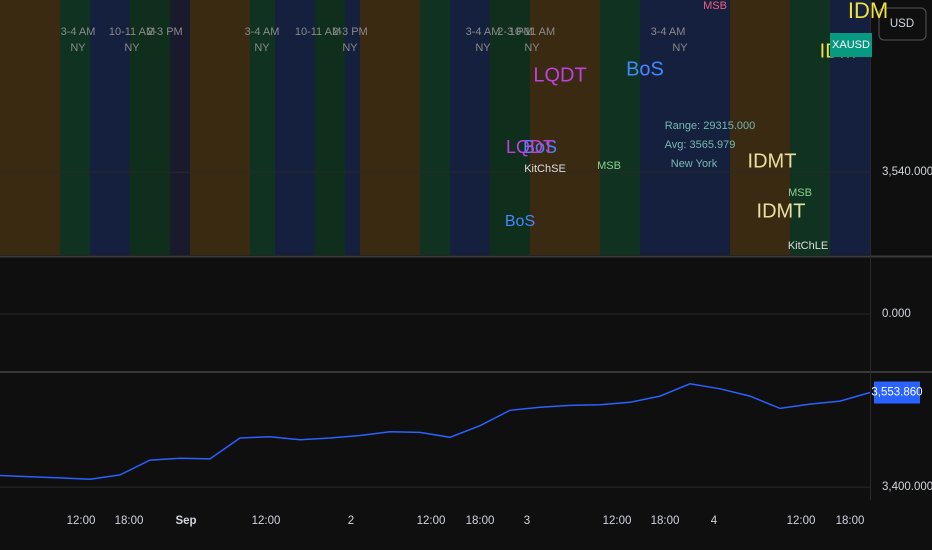  Describe the element at coordinates (351, 521) in the screenshot. I see `x-tick-label: 2` at that location.